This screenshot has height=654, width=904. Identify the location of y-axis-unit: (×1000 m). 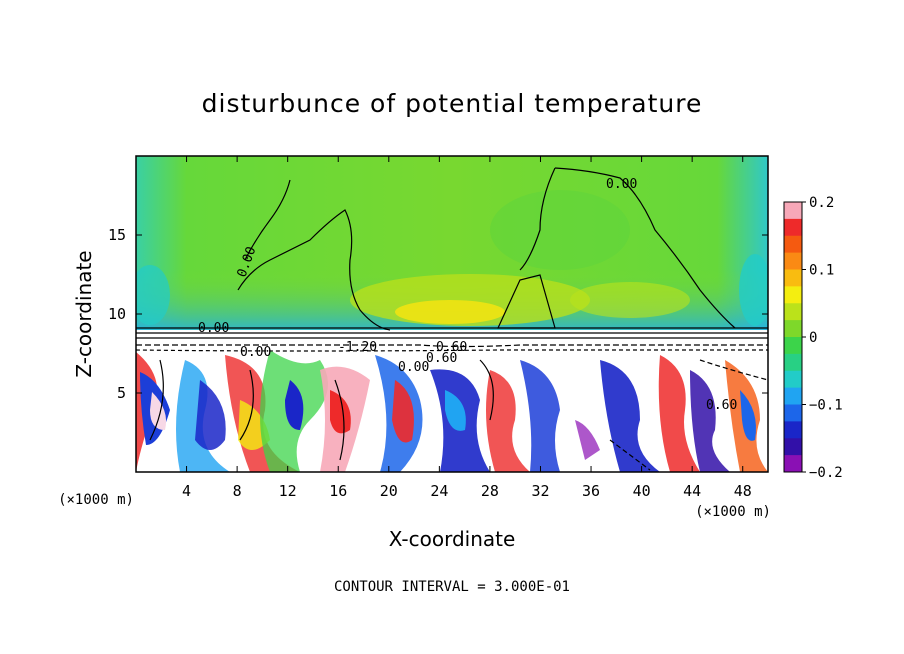
(96, 500).